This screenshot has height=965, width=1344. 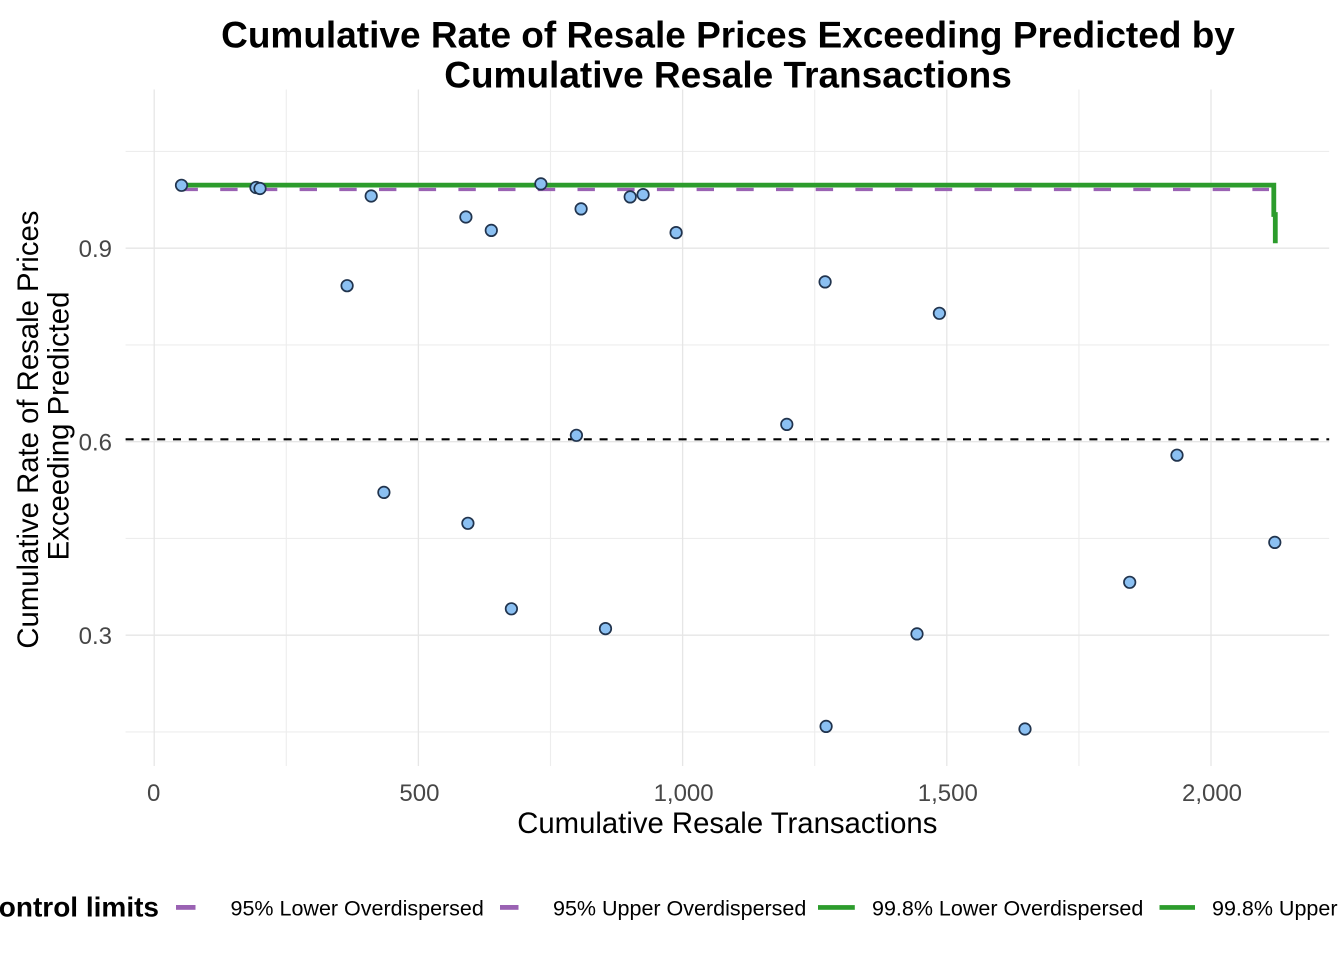 What do you see at coordinates (1007, 909) in the screenshot?
I see `svg-text: 99.8% Lower Overdispersed` at bounding box center [1007, 909].